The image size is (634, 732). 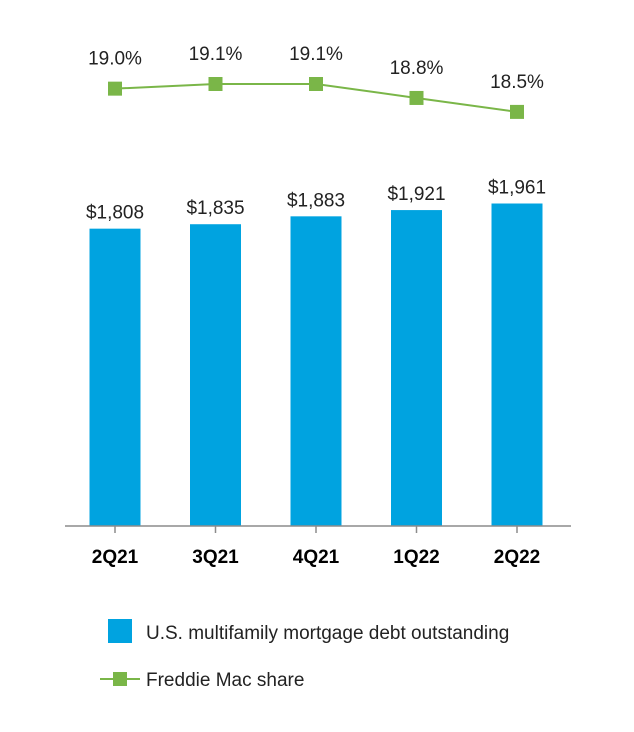 What do you see at coordinates (115, 377) in the screenshot?
I see `bar-2q21` at bounding box center [115, 377].